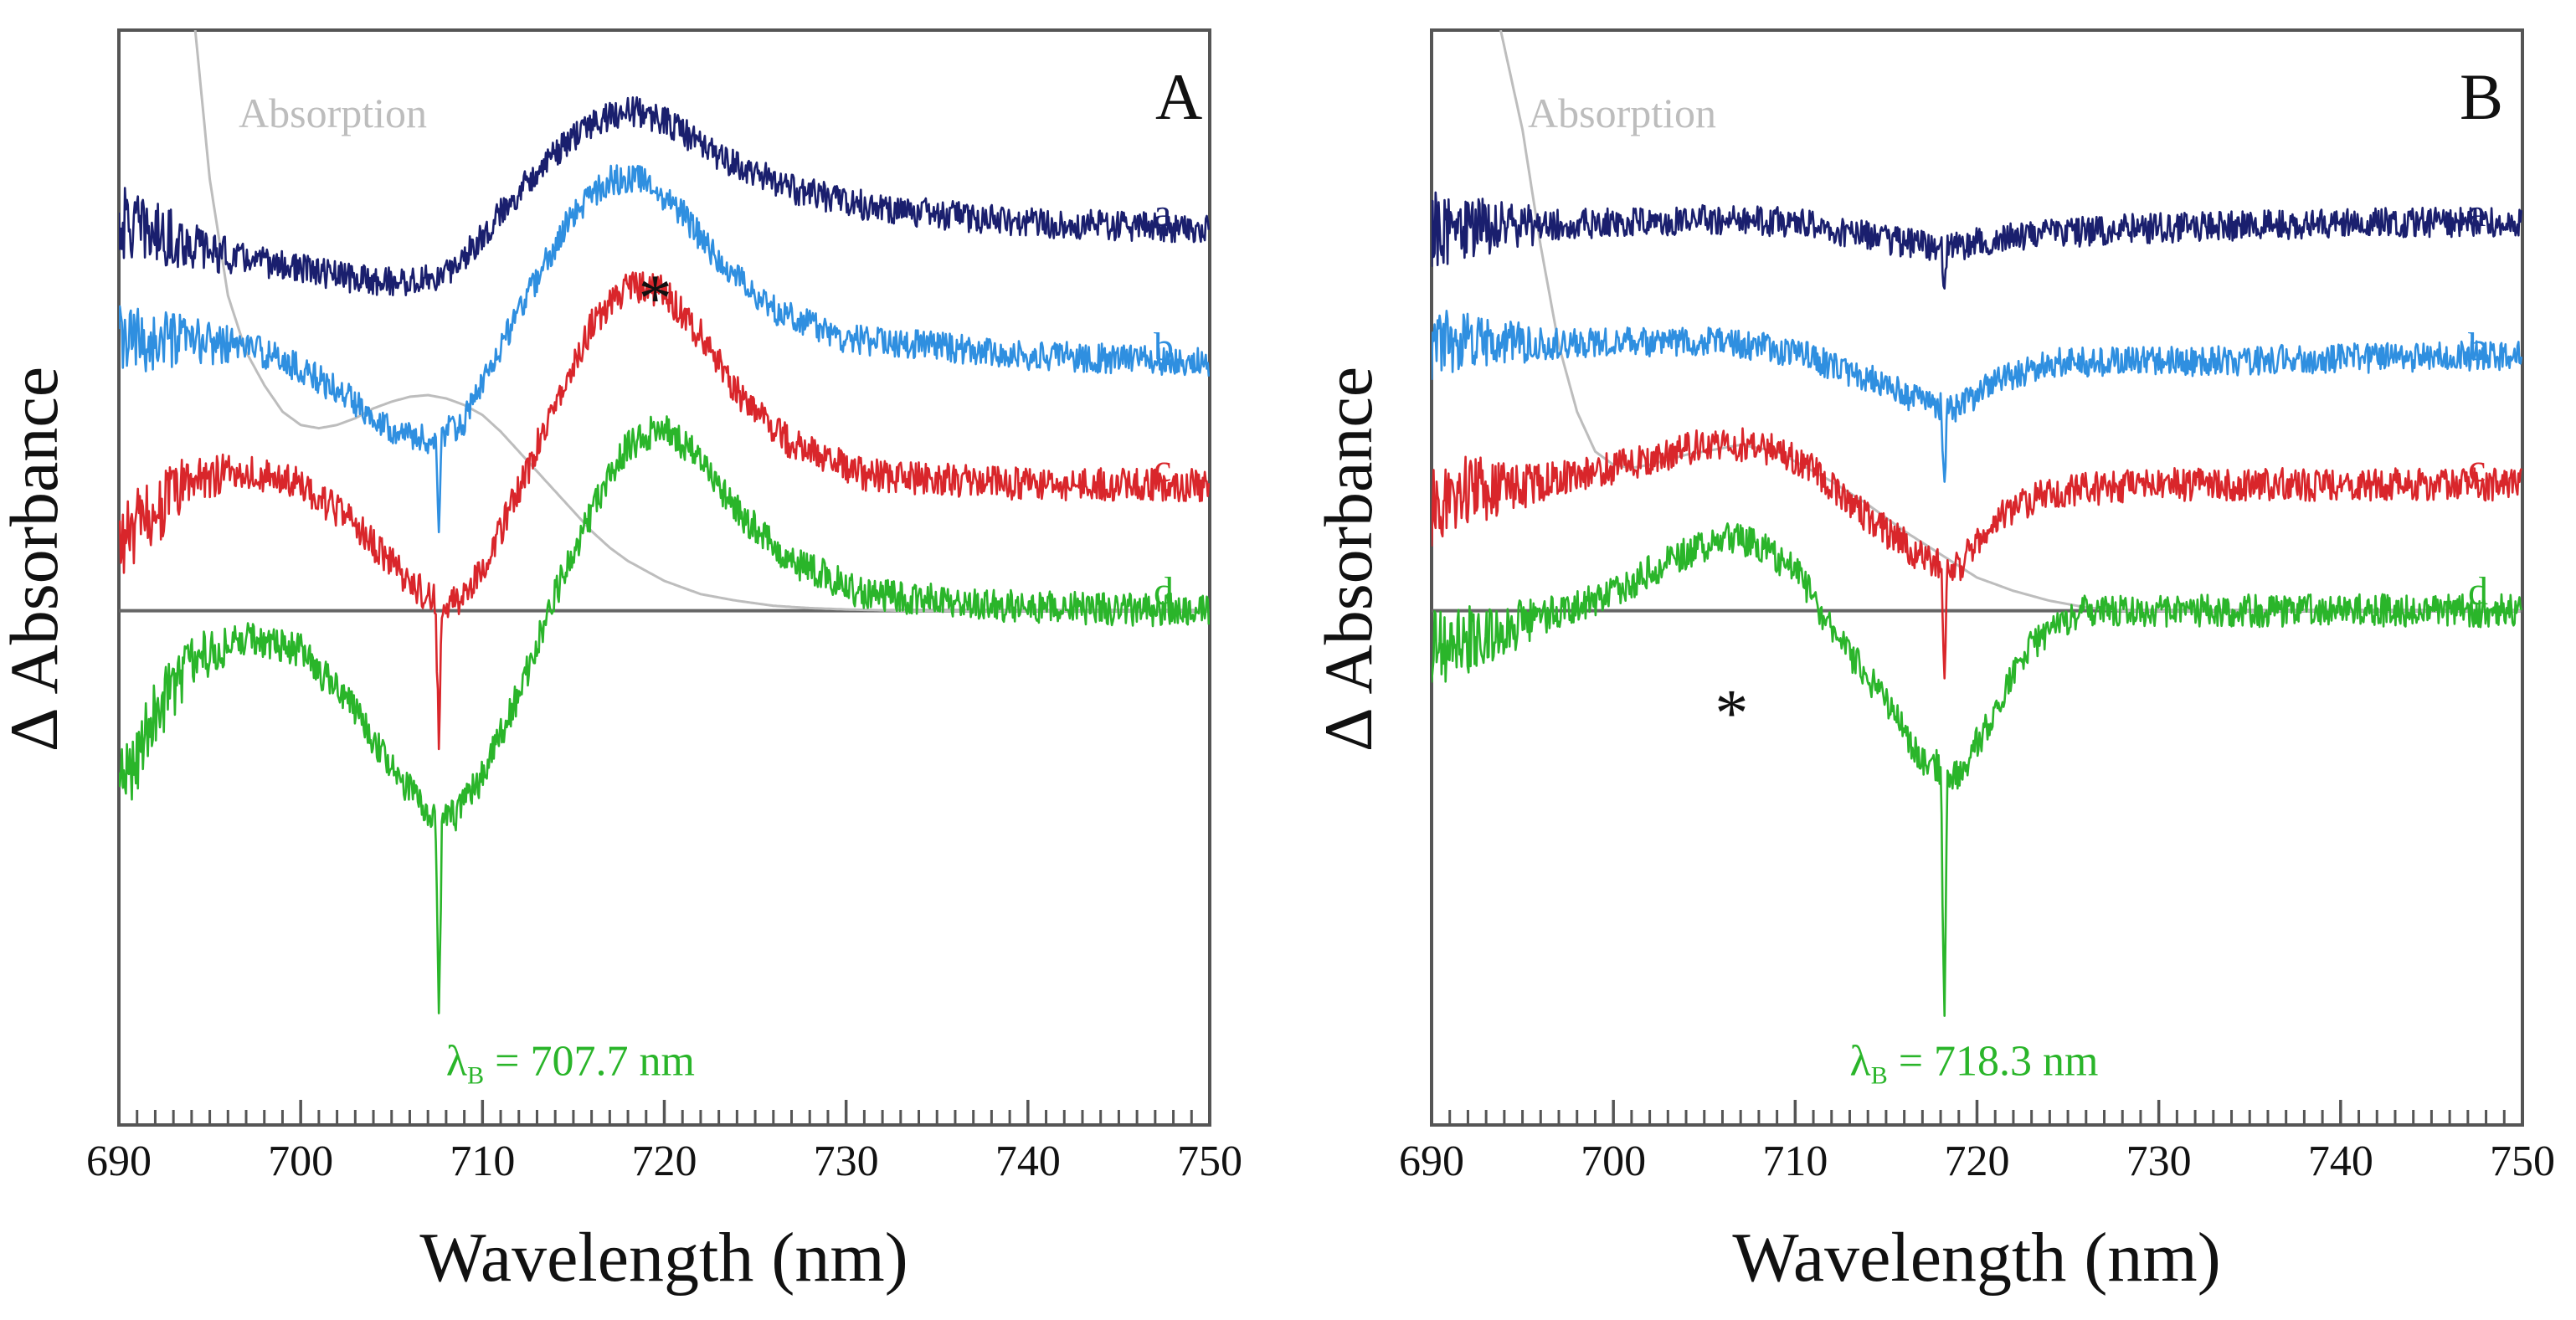 This screenshot has height=1320, width=2576. What do you see at coordinates (2478, 591) in the screenshot?
I see `panel-b-series-label-d: d` at bounding box center [2478, 591].